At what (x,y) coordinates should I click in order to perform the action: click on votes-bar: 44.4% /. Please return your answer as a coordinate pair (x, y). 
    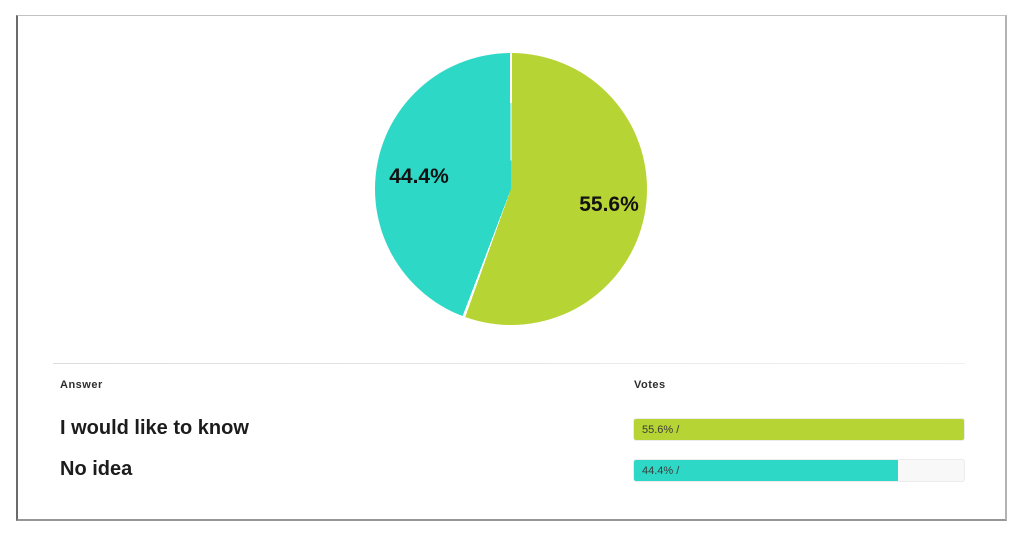
    Looking at the image, I should click on (799, 470).